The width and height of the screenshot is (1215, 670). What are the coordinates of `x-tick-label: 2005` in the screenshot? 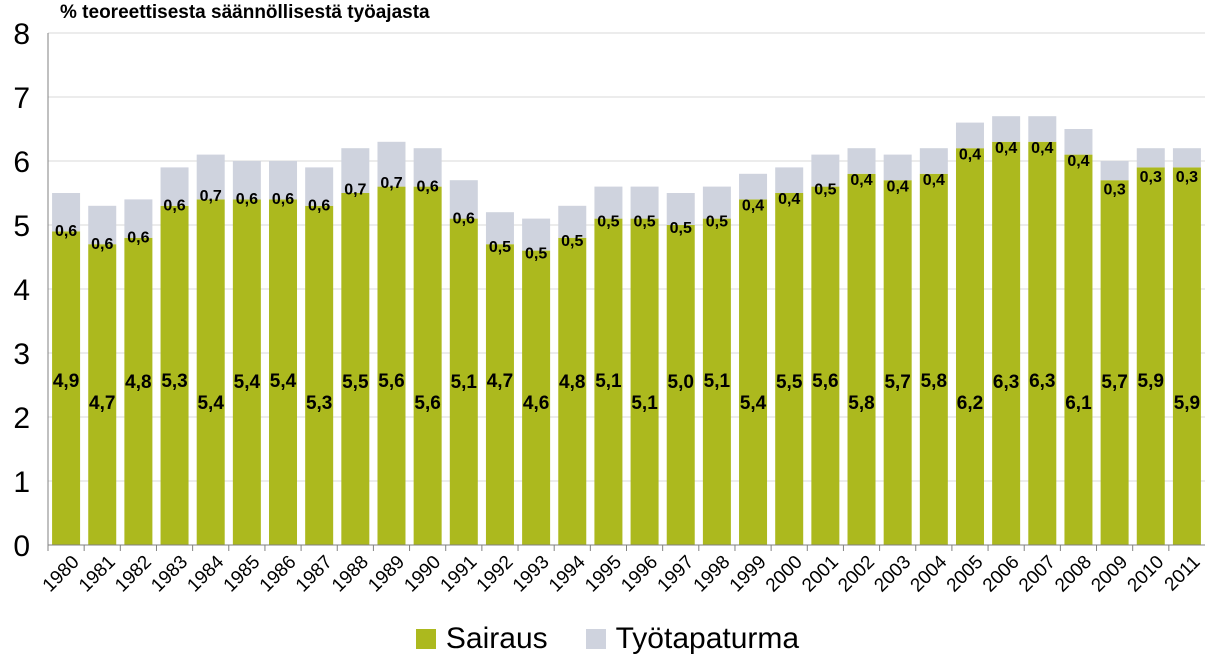 It's located at (965, 574).